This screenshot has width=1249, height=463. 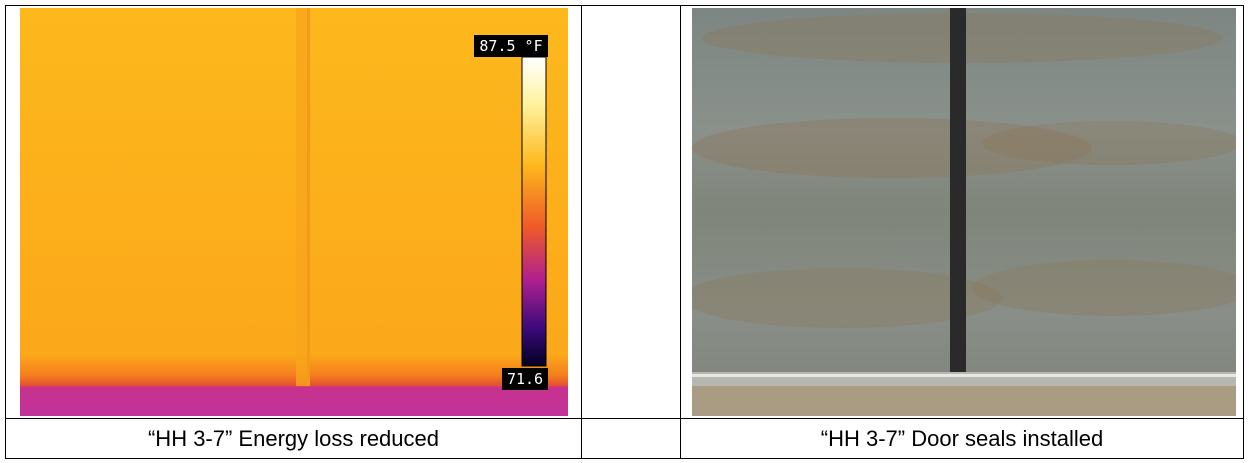 What do you see at coordinates (525, 379) in the screenshot?
I see `scale-min-label: 71.6` at bounding box center [525, 379].